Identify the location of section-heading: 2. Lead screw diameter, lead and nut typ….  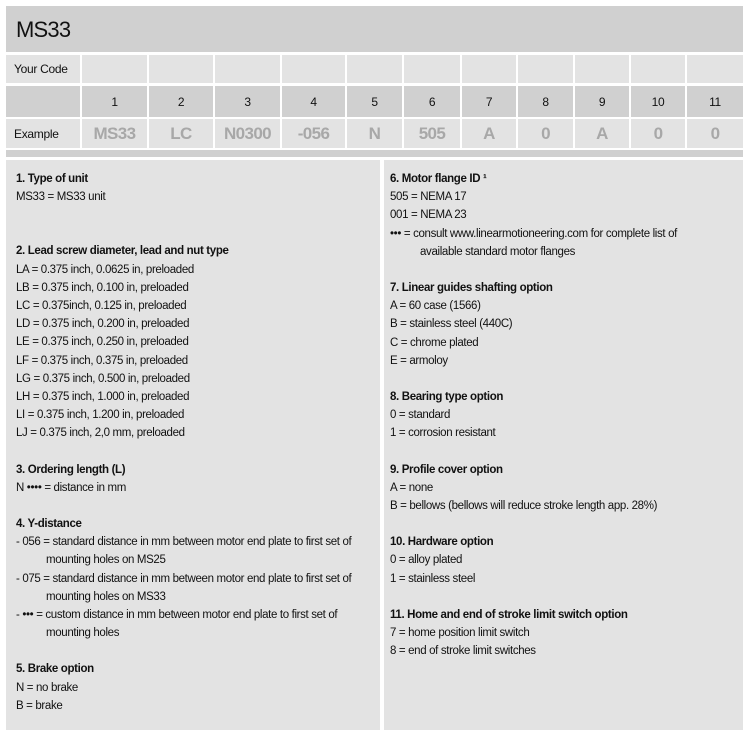
(122, 251).